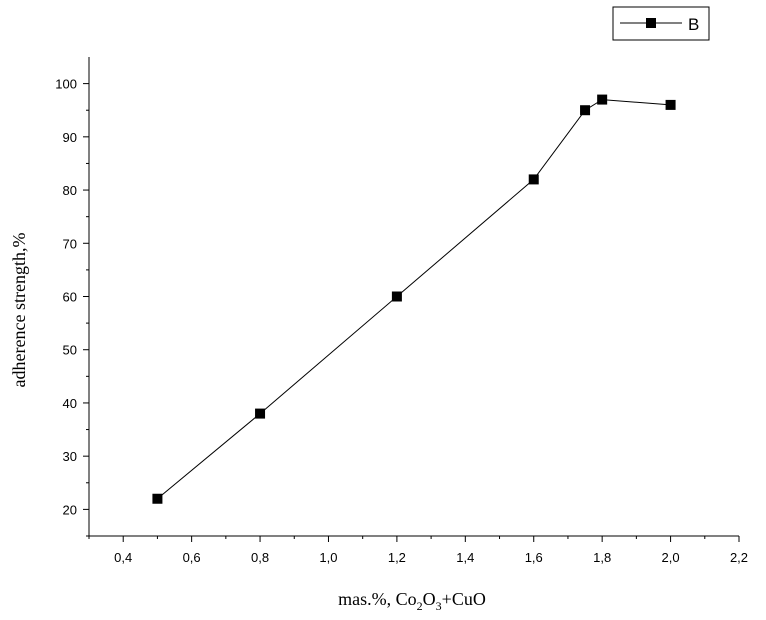 The height and width of the screenshot is (620, 766). What do you see at coordinates (192, 557) in the screenshot?
I see `x-tick-label: 0,6` at bounding box center [192, 557].